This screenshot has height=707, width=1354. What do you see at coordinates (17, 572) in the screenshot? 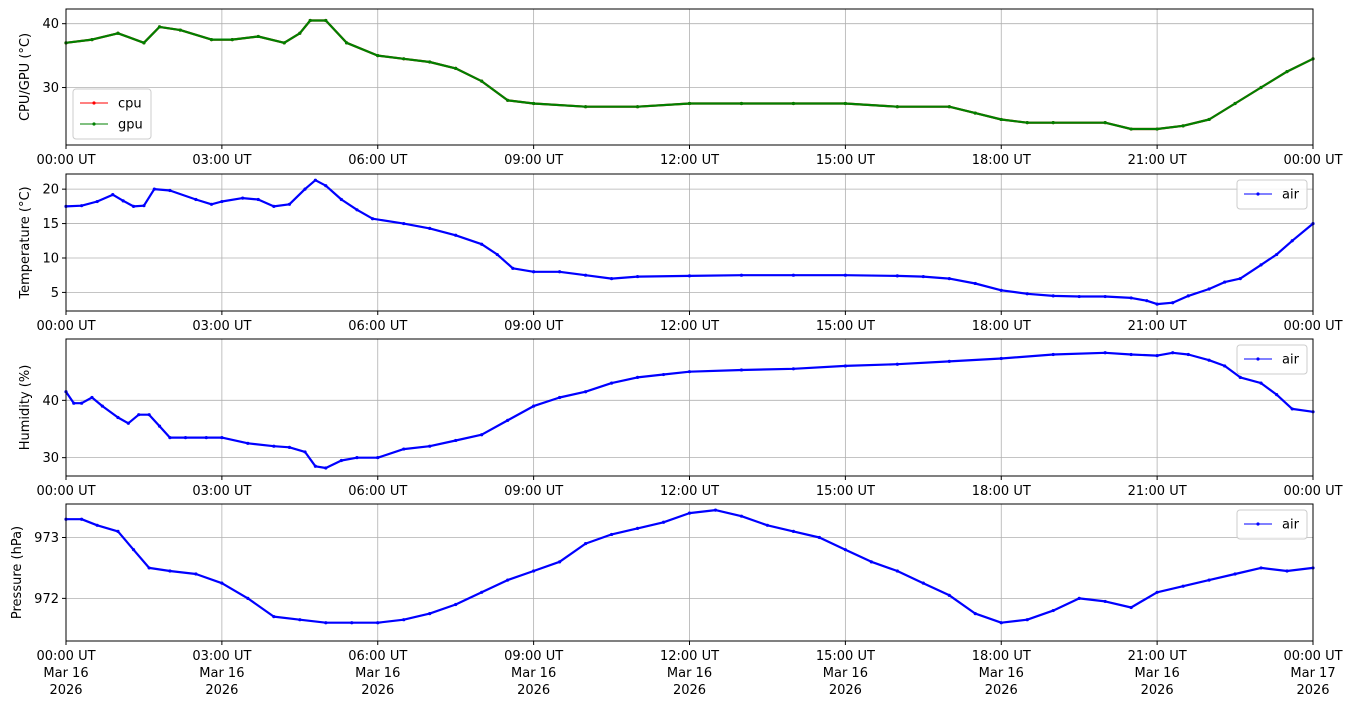
I see `y-axis-label: Pressure (hPa)` at bounding box center [17, 572].